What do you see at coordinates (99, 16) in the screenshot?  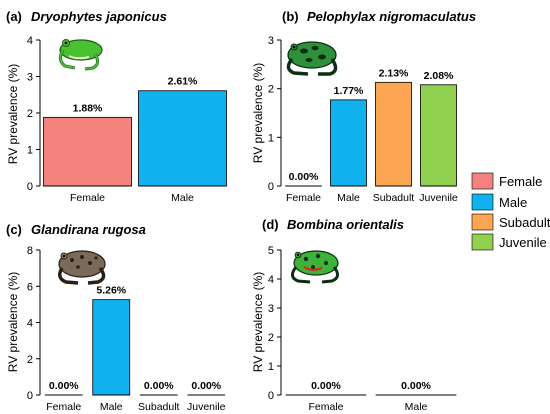 I see `panel-a-title: Dryophytes japonicus` at bounding box center [99, 16].